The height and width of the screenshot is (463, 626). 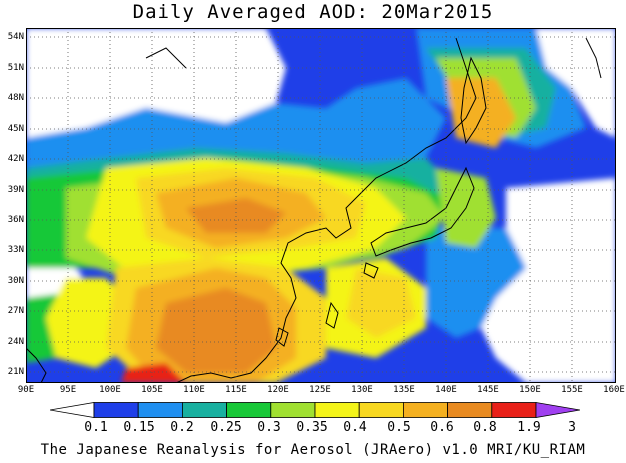 I want to click on color-legend, so click(x=315, y=410).